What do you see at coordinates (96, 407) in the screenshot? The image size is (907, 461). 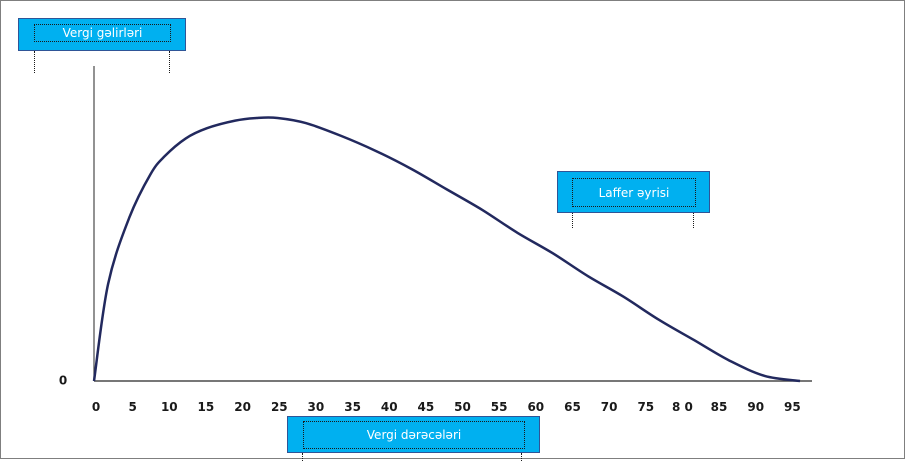 I see `x-tick-label: 0` at bounding box center [96, 407].